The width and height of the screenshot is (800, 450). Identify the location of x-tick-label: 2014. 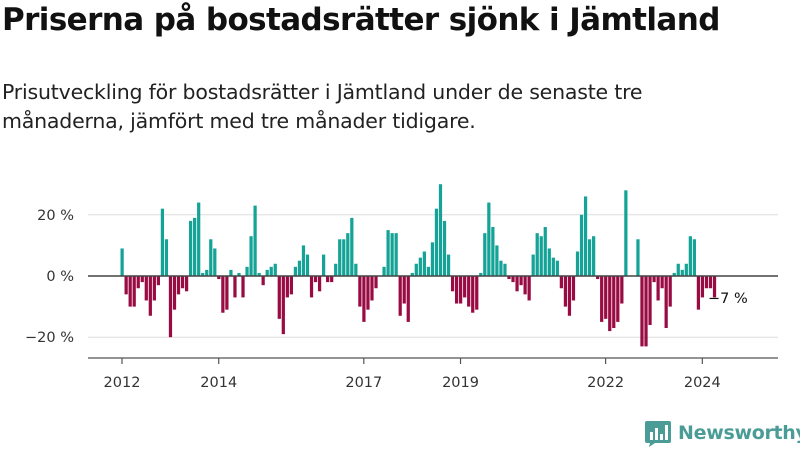
(218, 383).